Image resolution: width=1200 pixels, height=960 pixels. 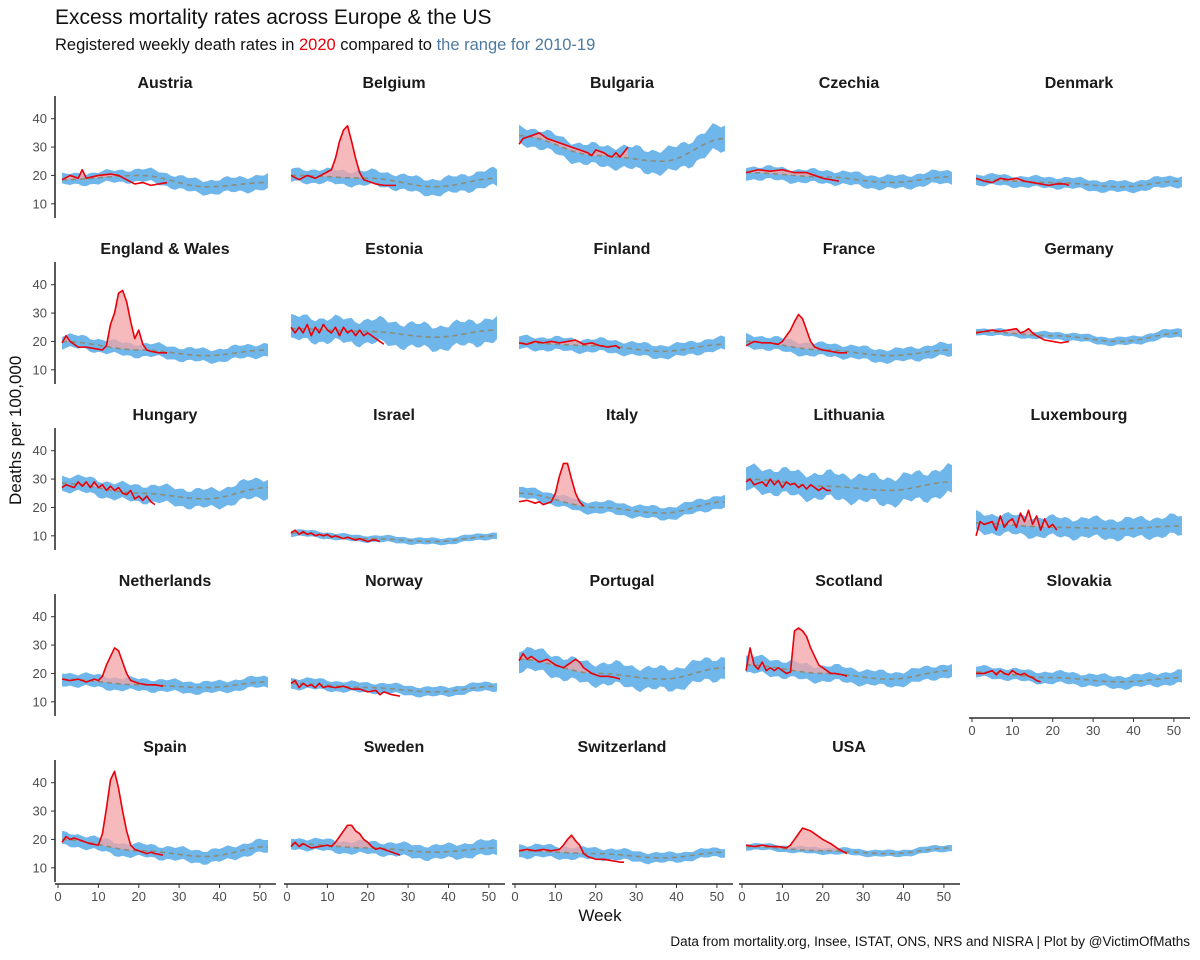 I want to click on panel-title: Germany, so click(x=1078, y=249).